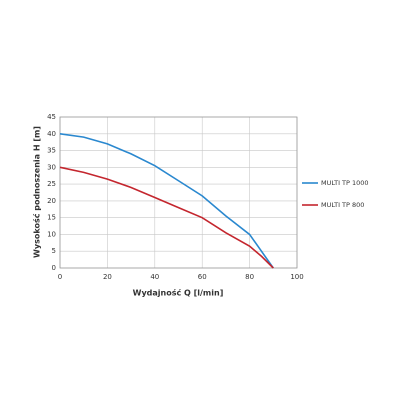  Describe the element at coordinates (37, 192) in the screenshot. I see `y-axis-label: Wysokość podnoszenia H [m]` at that location.